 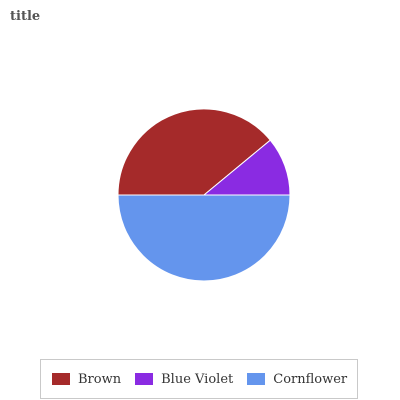 What do you see at coordinates (100, 379) in the screenshot?
I see `legend-label-brown: Brown` at bounding box center [100, 379].